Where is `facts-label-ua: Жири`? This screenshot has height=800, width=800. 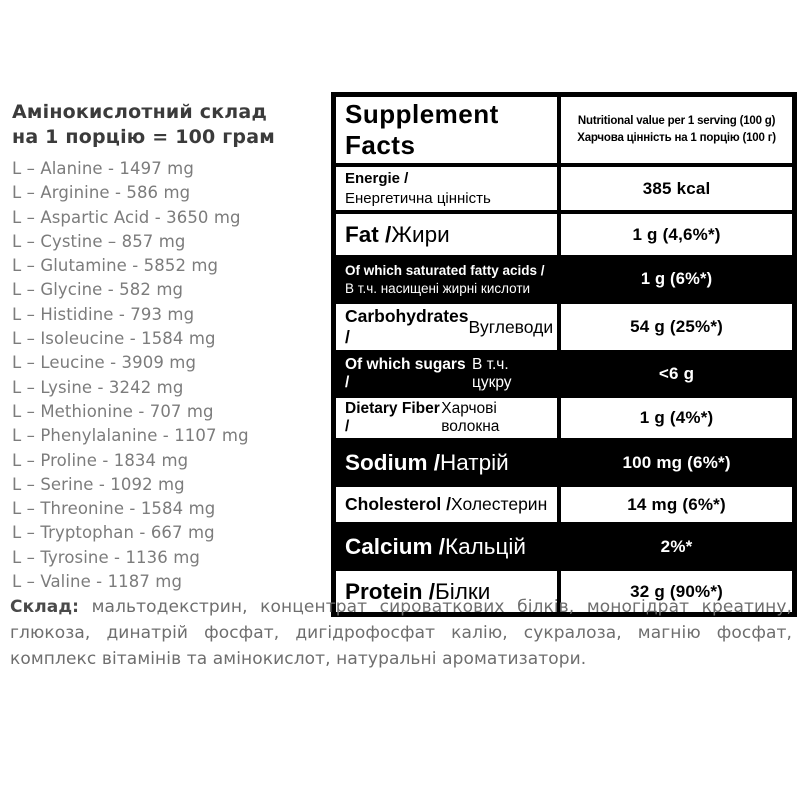 facts-label-ua: Жири is located at coordinates (420, 234).